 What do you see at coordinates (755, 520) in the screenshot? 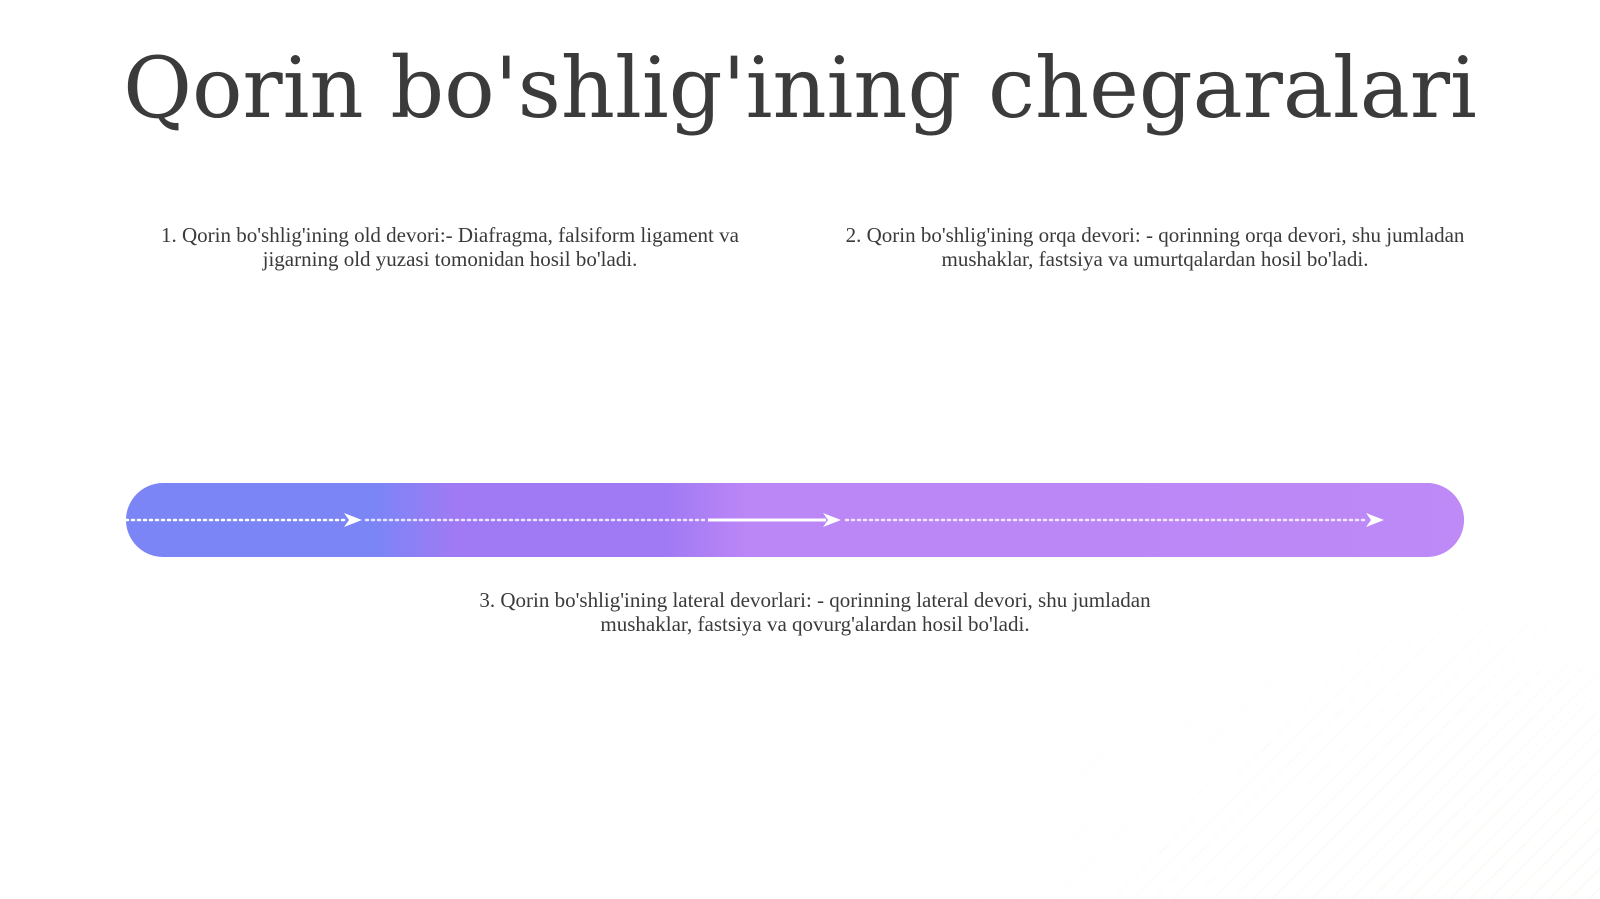
I see `timeline-arrows` at bounding box center [755, 520].